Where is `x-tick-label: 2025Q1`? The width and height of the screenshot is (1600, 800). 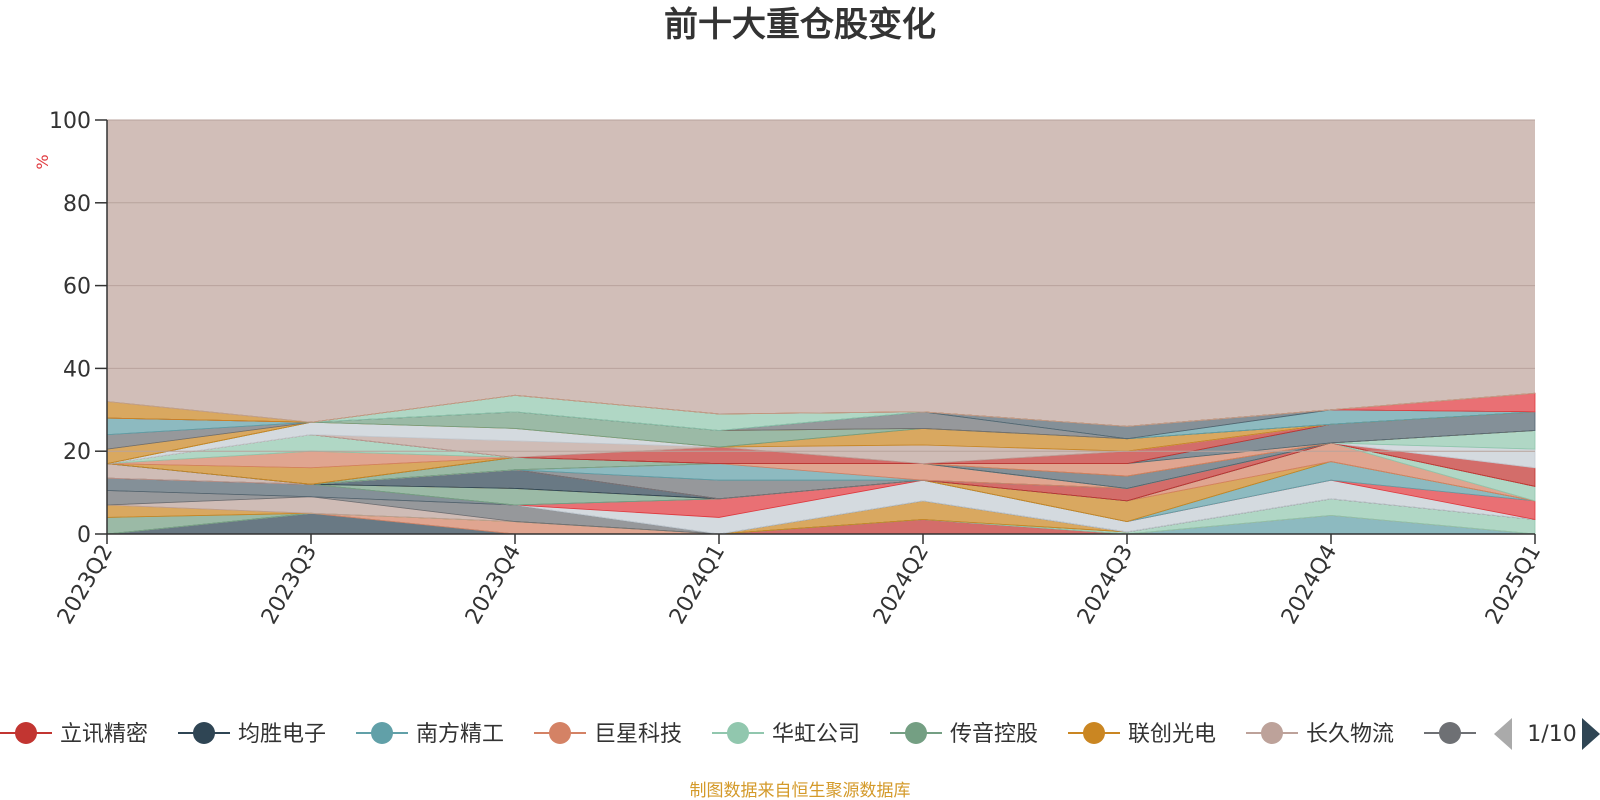
x-tick-label: 2025Q1 is located at coordinates (1513, 585).